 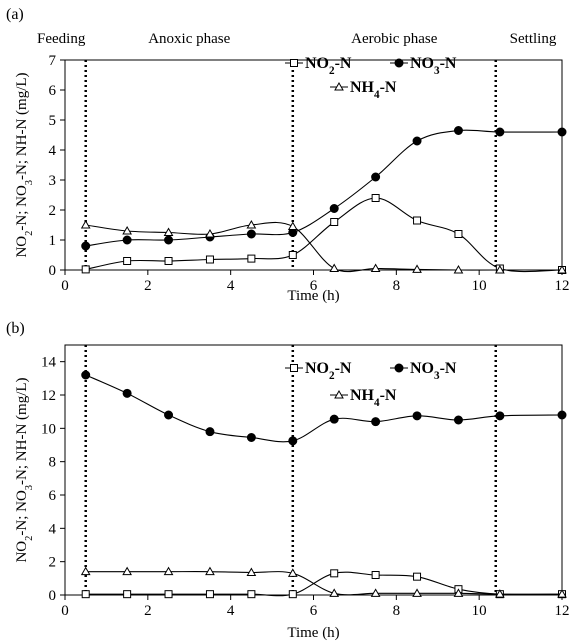 What do you see at coordinates (231, 611) in the screenshot?
I see `x-tick-label: 4` at bounding box center [231, 611].